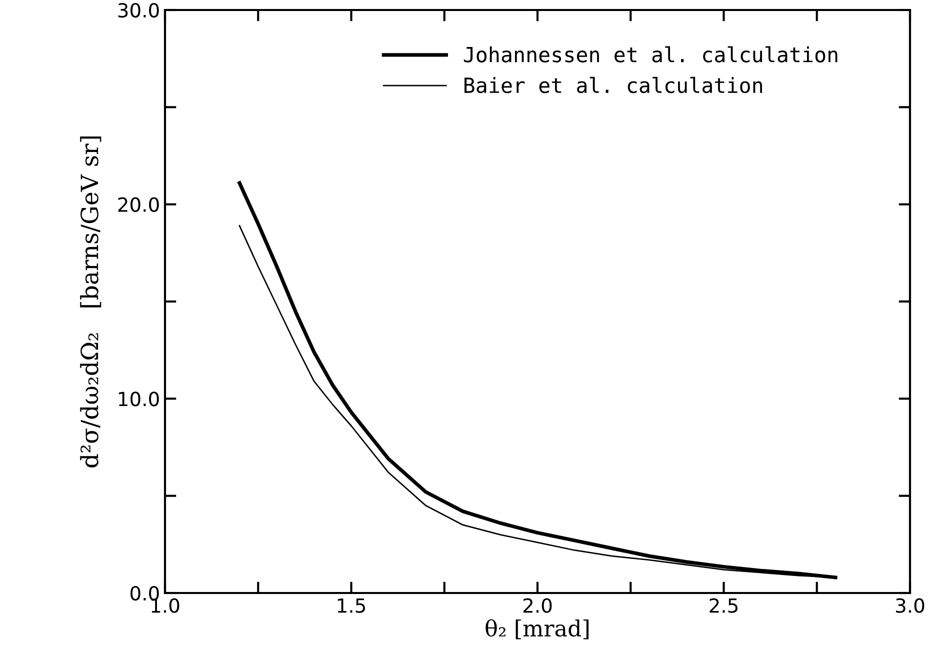  I want to click on y-tick-label: 10.0, so click(138, 399).